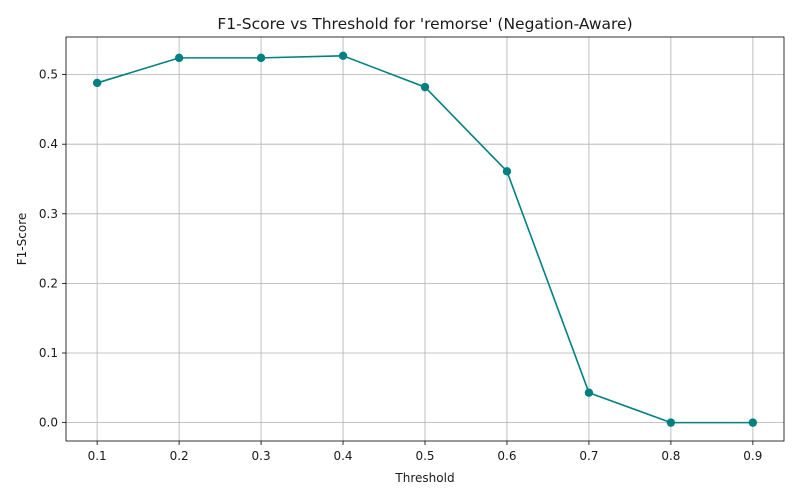  Describe the element at coordinates (261, 456) in the screenshot. I see `x-tick-label: 0.3` at that location.